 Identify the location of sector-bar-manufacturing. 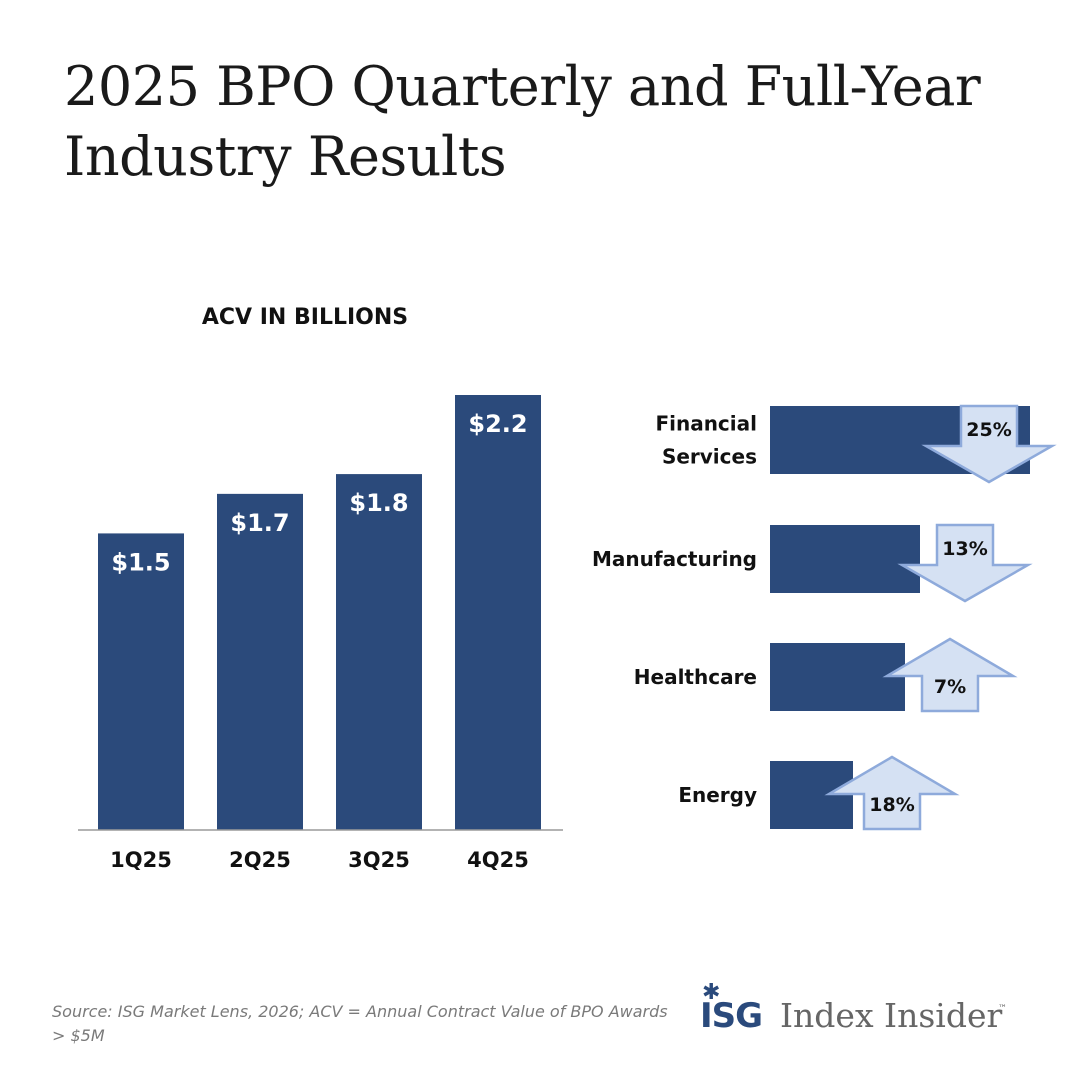
(845, 559).